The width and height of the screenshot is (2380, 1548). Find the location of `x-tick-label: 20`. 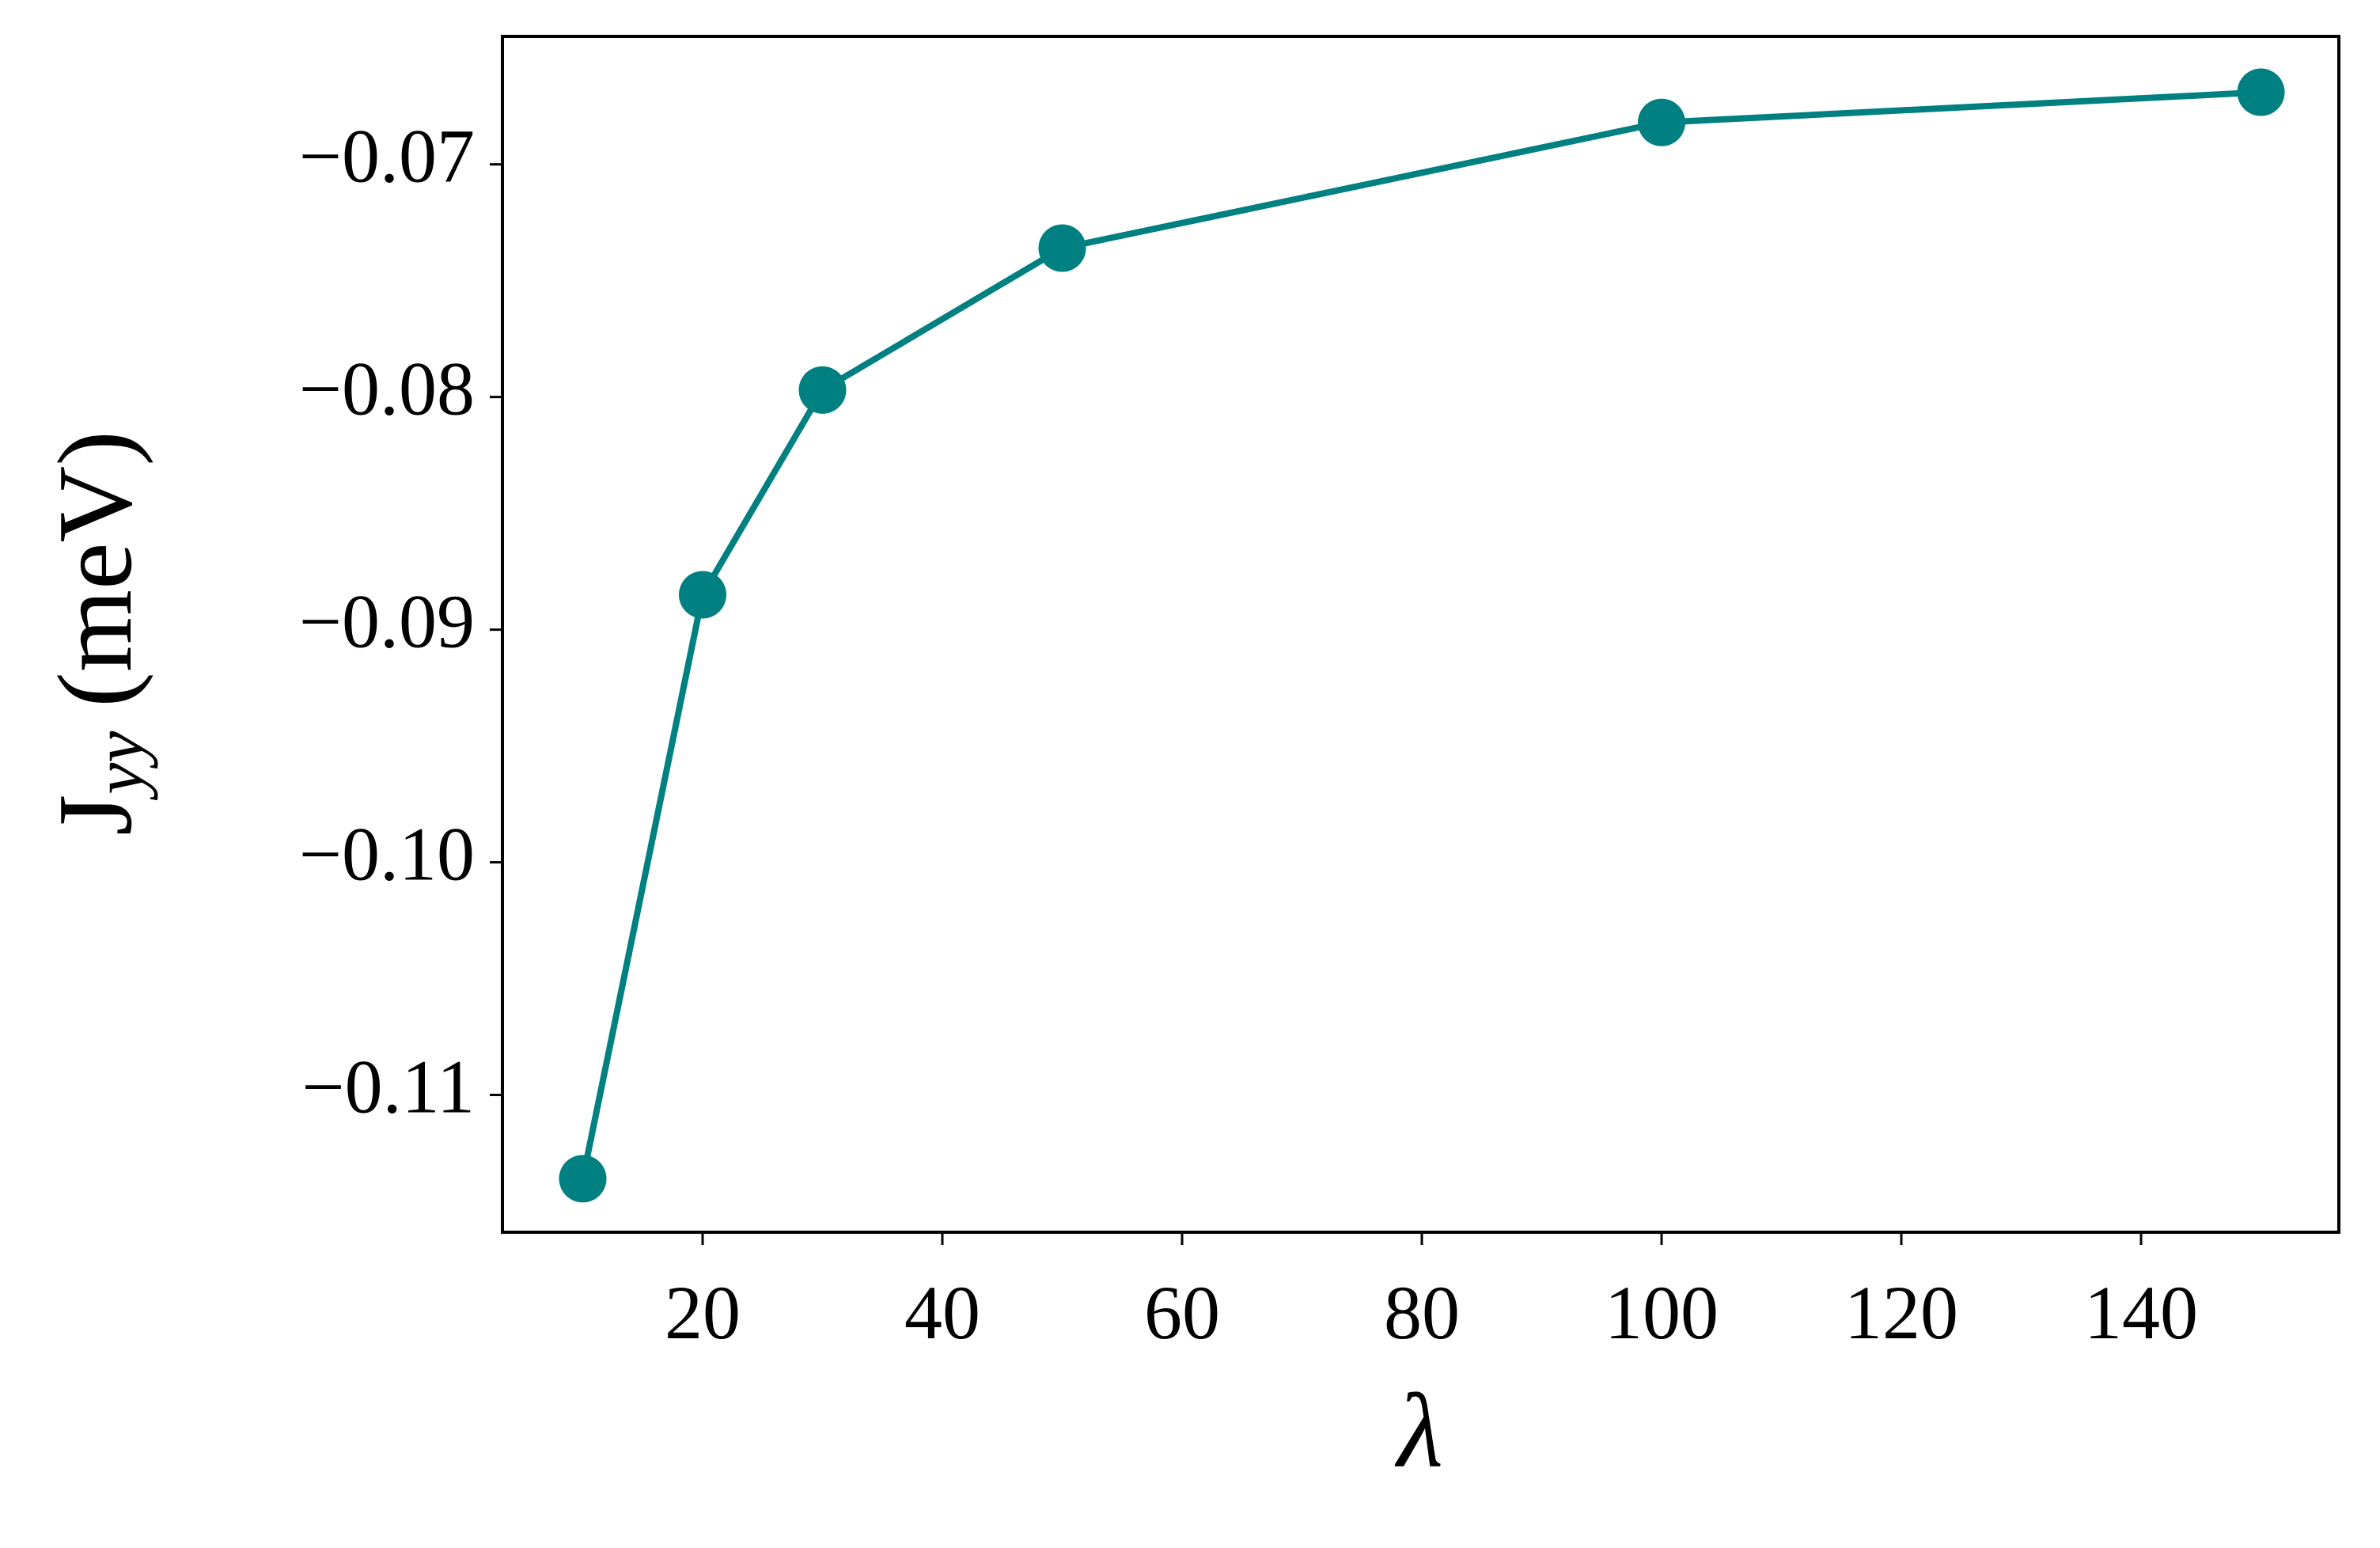

x-tick-label: 20 is located at coordinates (703, 1312).